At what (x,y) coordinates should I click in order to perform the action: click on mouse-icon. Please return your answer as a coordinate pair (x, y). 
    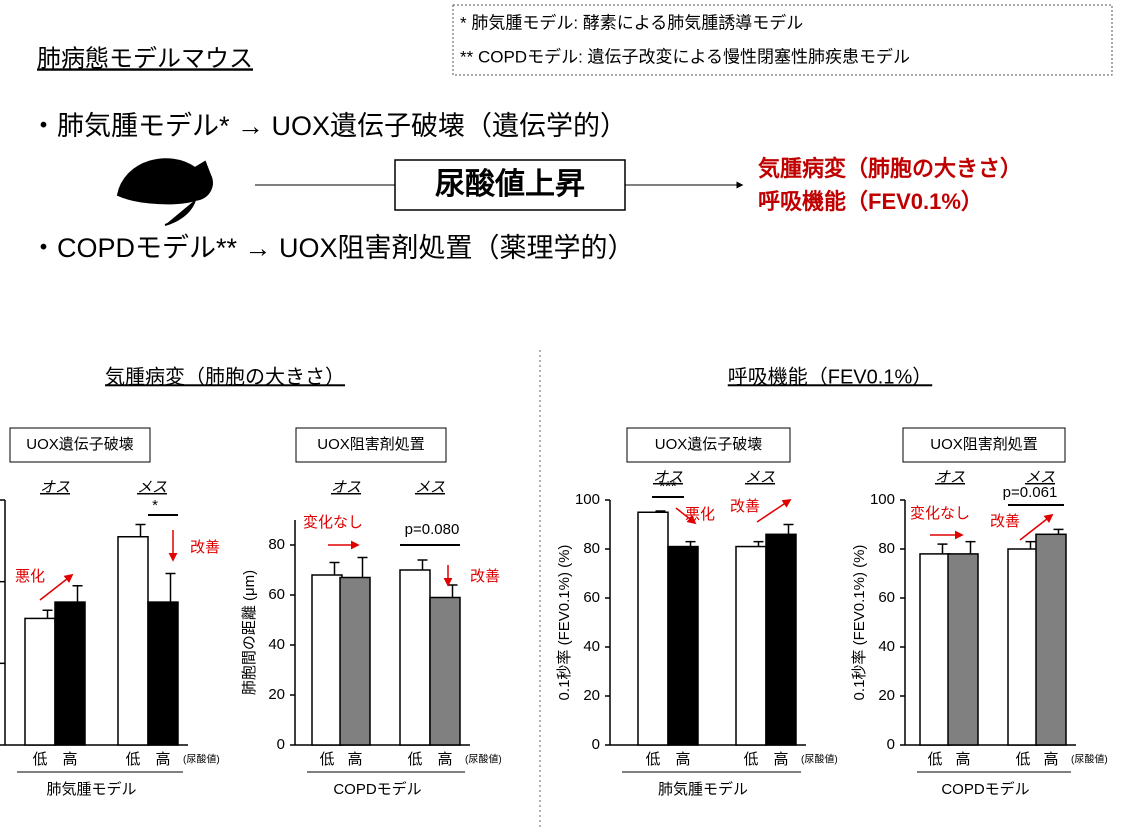
    Looking at the image, I should click on (164, 192).